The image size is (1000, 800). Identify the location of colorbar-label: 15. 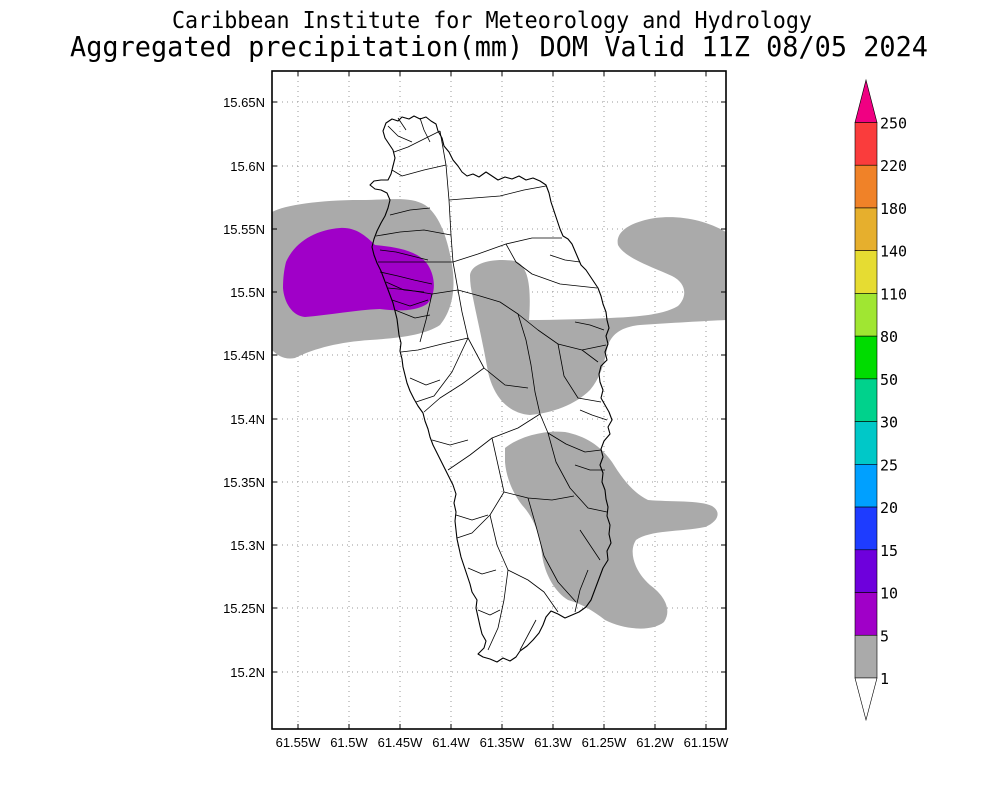
(889, 551).